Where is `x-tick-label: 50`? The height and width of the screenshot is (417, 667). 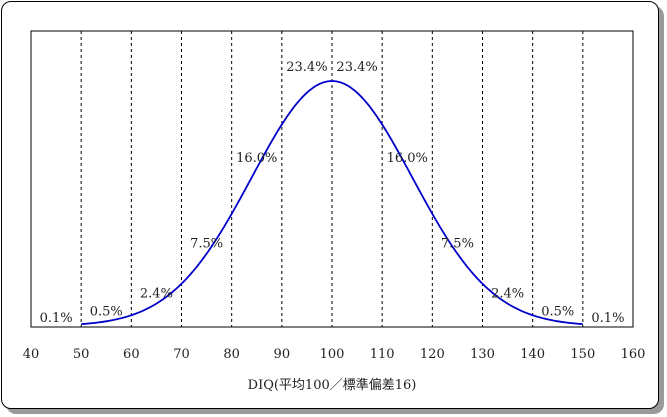 x-tick-label: 50 is located at coordinates (81, 354).